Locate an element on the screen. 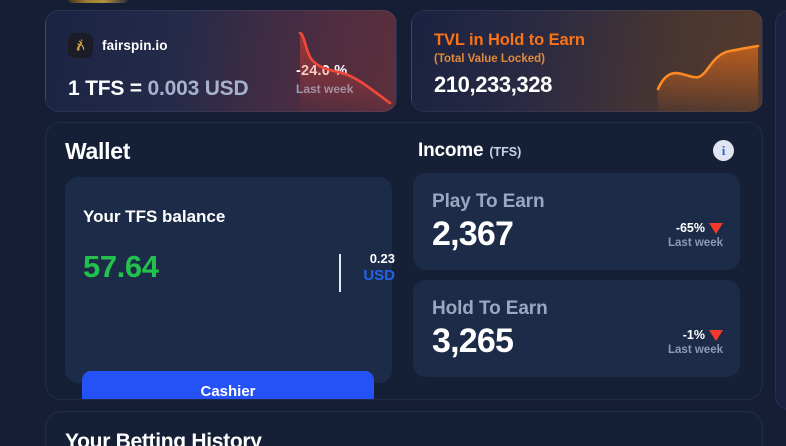  fairspin-logo-text: fairspin.io is located at coordinates (135, 45).